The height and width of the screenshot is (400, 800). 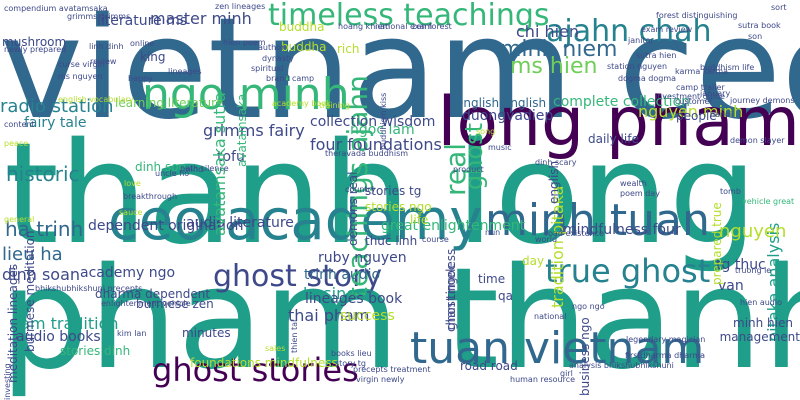 I want to click on cloud-word: king, so click(x=153, y=57).